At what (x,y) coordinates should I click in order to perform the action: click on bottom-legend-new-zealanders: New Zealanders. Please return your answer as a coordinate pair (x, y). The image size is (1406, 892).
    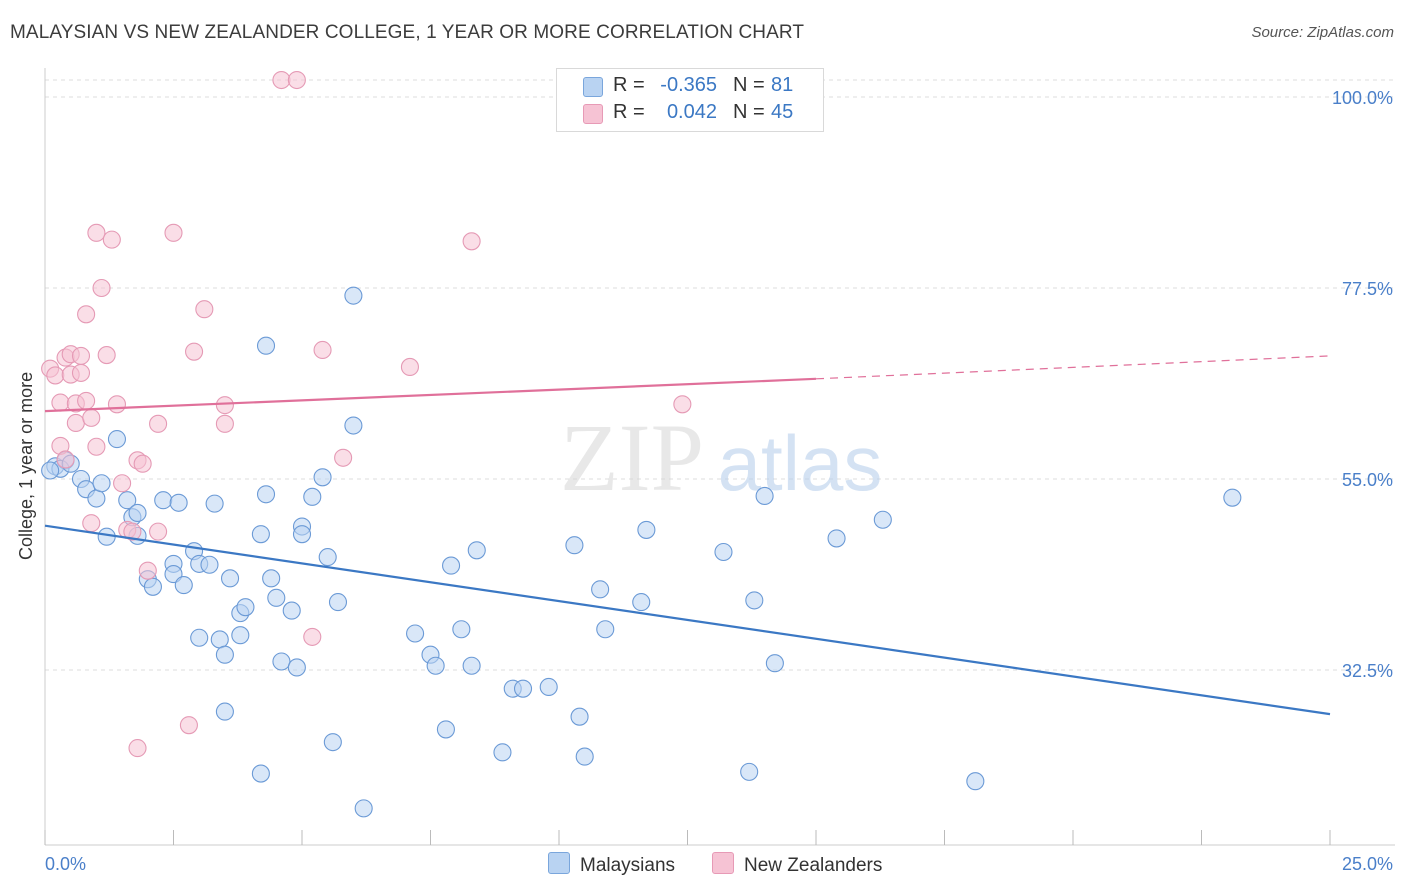
    Looking at the image, I should click on (797, 864).